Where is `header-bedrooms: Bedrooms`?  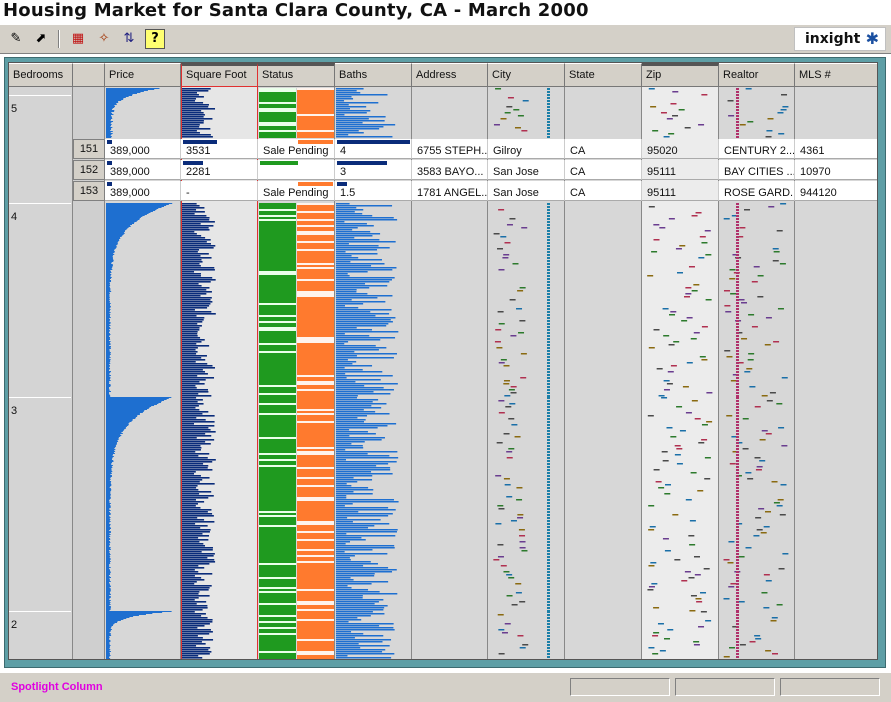 header-bedrooms: Bedrooms is located at coordinates (41, 75).